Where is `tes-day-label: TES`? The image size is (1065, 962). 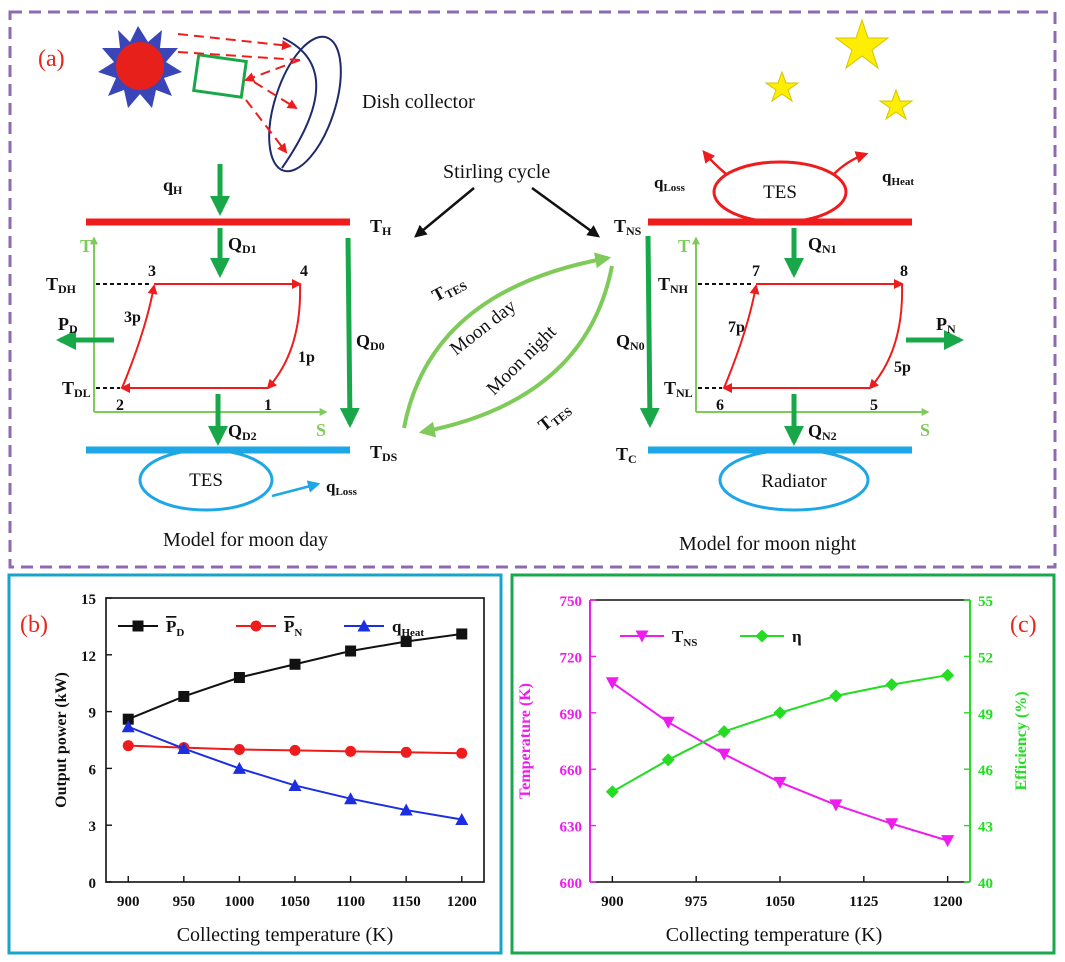 tes-day-label: TES is located at coordinates (206, 480).